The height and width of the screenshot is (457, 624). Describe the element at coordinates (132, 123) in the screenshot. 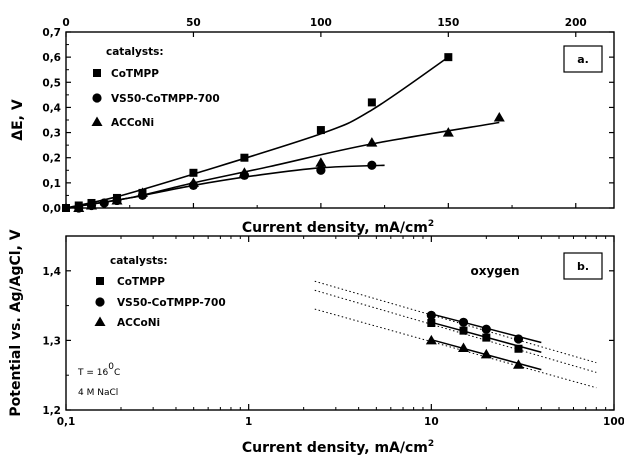

I see `legend-label-acconi-a: ACCoNi` at that location.